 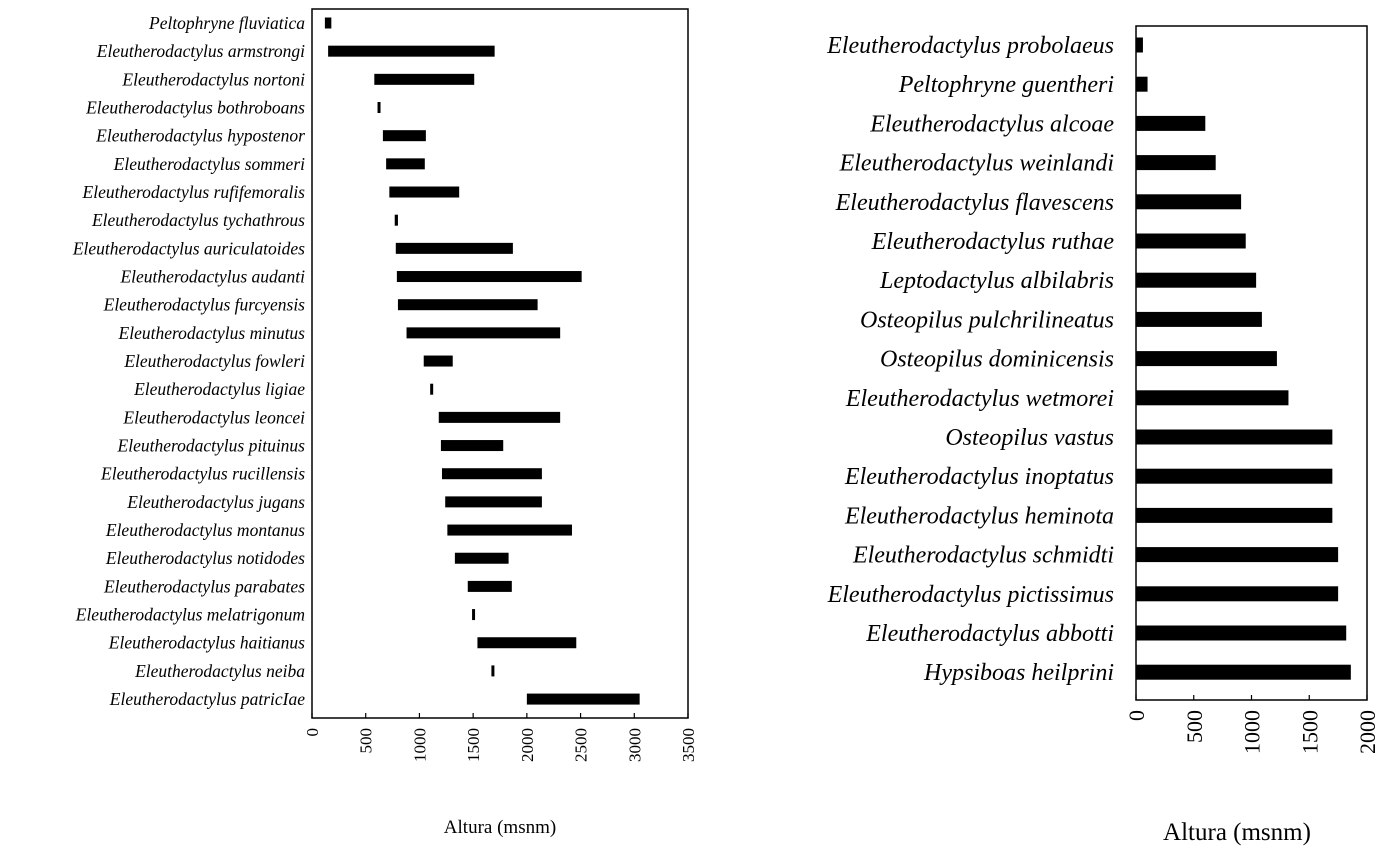 What do you see at coordinates (211, 446) in the screenshot?
I see `species-label: Eleutherodactylus pituinus` at bounding box center [211, 446].